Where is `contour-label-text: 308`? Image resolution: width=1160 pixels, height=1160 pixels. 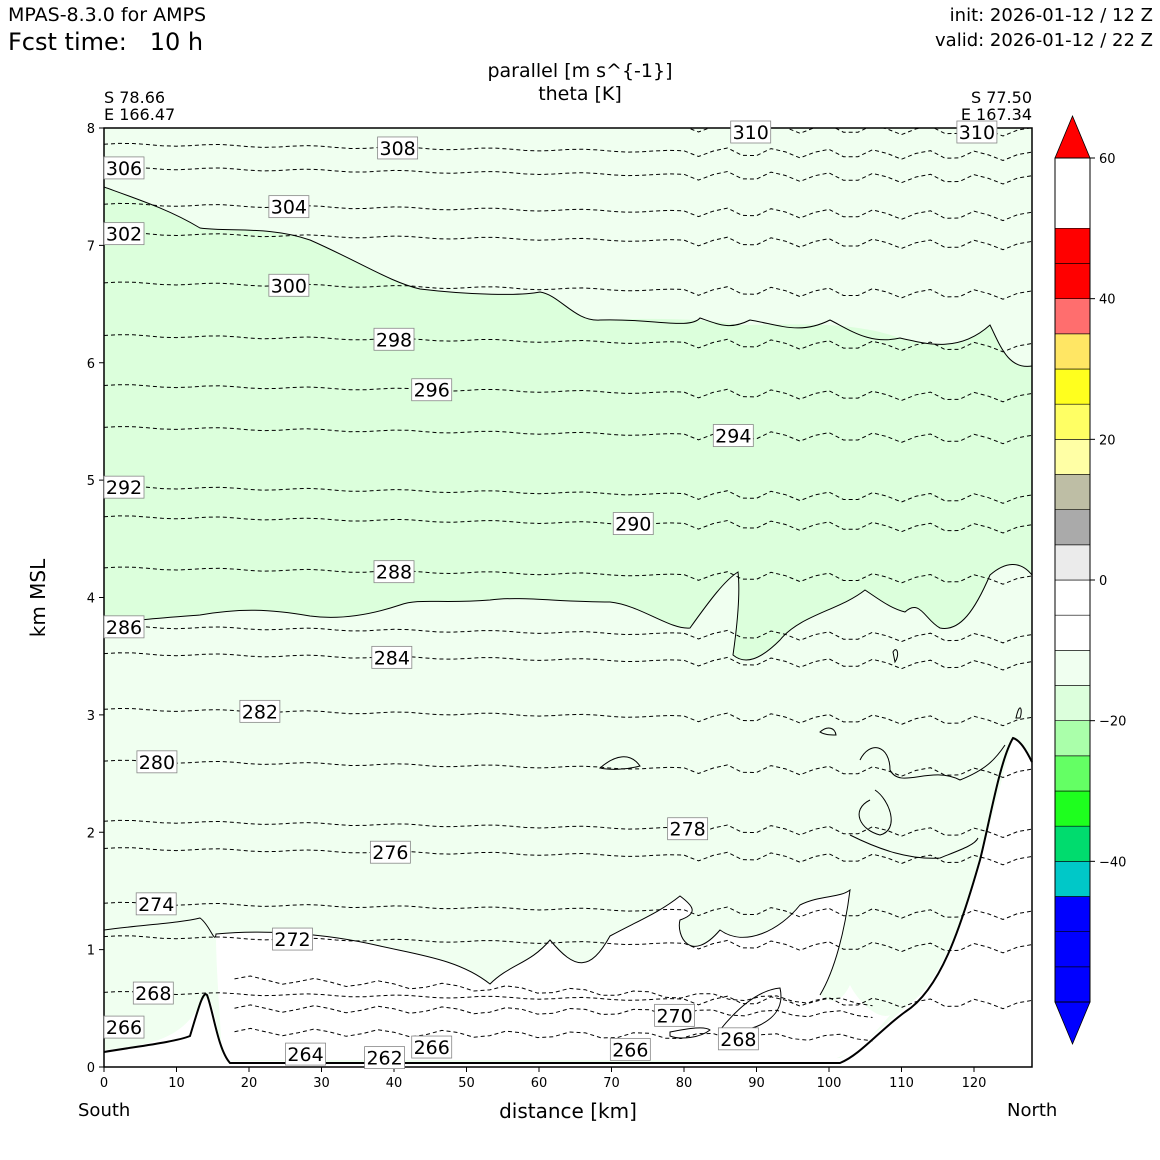 contour-label-text: 308 is located at coordinates (397, 149).